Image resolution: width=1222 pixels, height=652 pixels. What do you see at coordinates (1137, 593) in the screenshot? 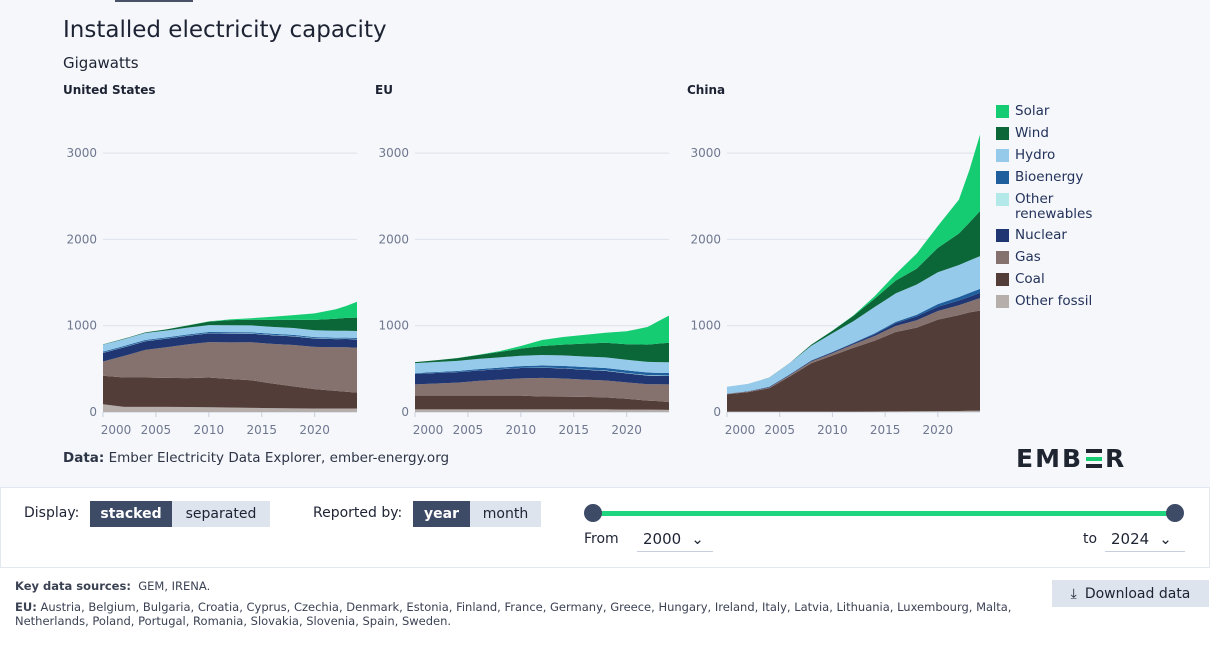
I see `download-label: Download data` at bounding box center [1137, 593].